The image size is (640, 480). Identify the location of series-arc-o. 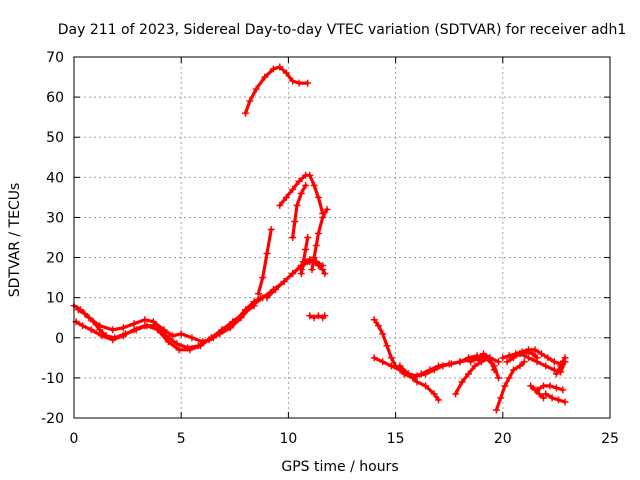
(419, 383).